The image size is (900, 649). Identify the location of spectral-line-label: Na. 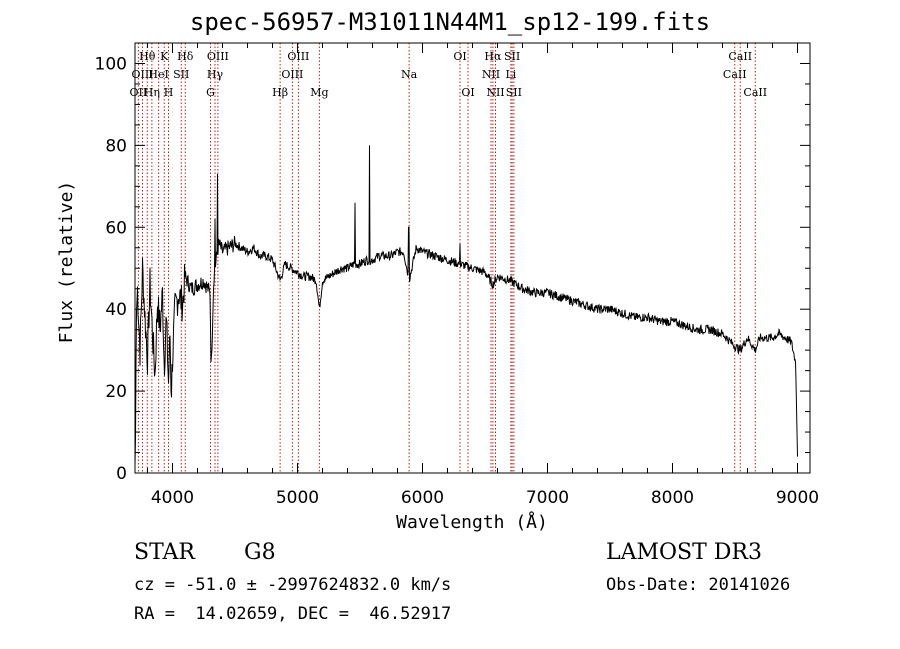
(409, 74).